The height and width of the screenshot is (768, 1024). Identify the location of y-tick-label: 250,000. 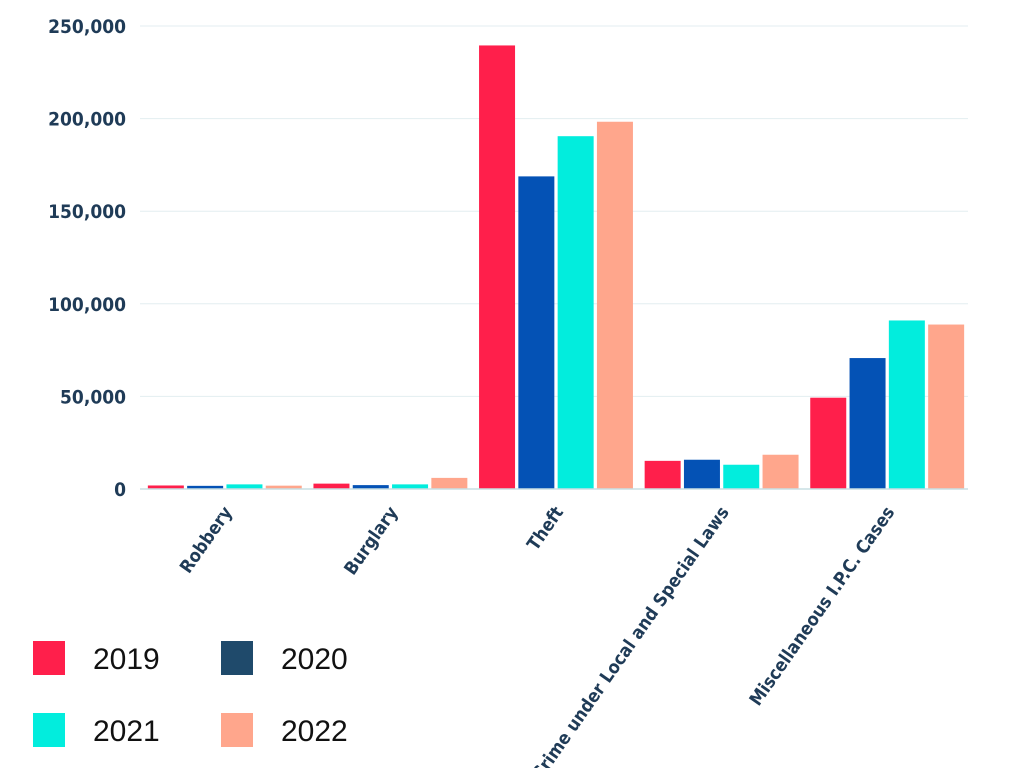
(87, 27).